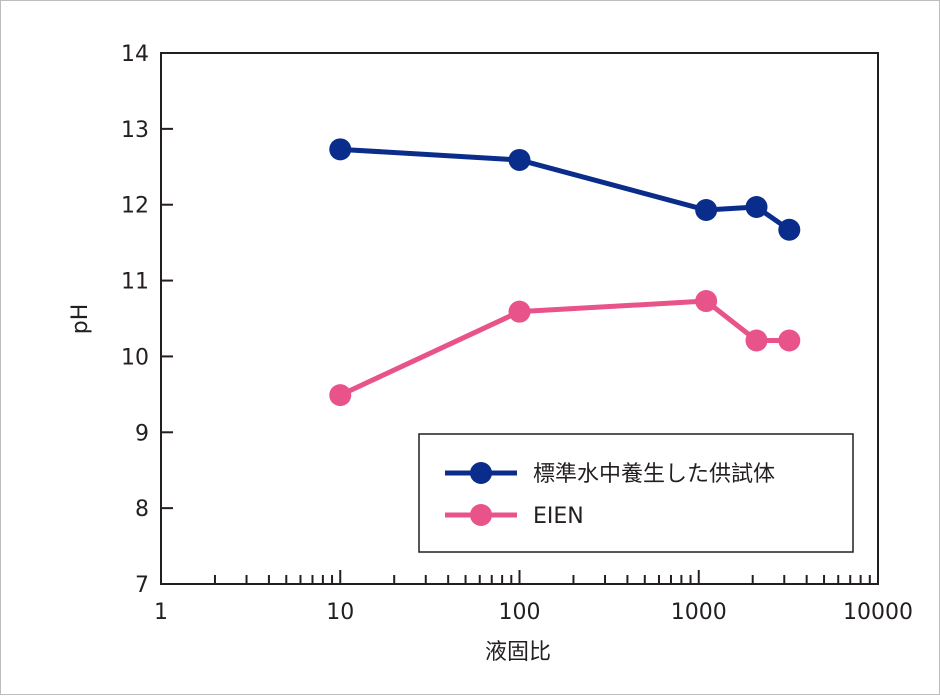 This screenshot has height=696, width=940. Describe the element at coordinates (135, 130) in the screenshot. I see `y-tick-label: 13` at that location.